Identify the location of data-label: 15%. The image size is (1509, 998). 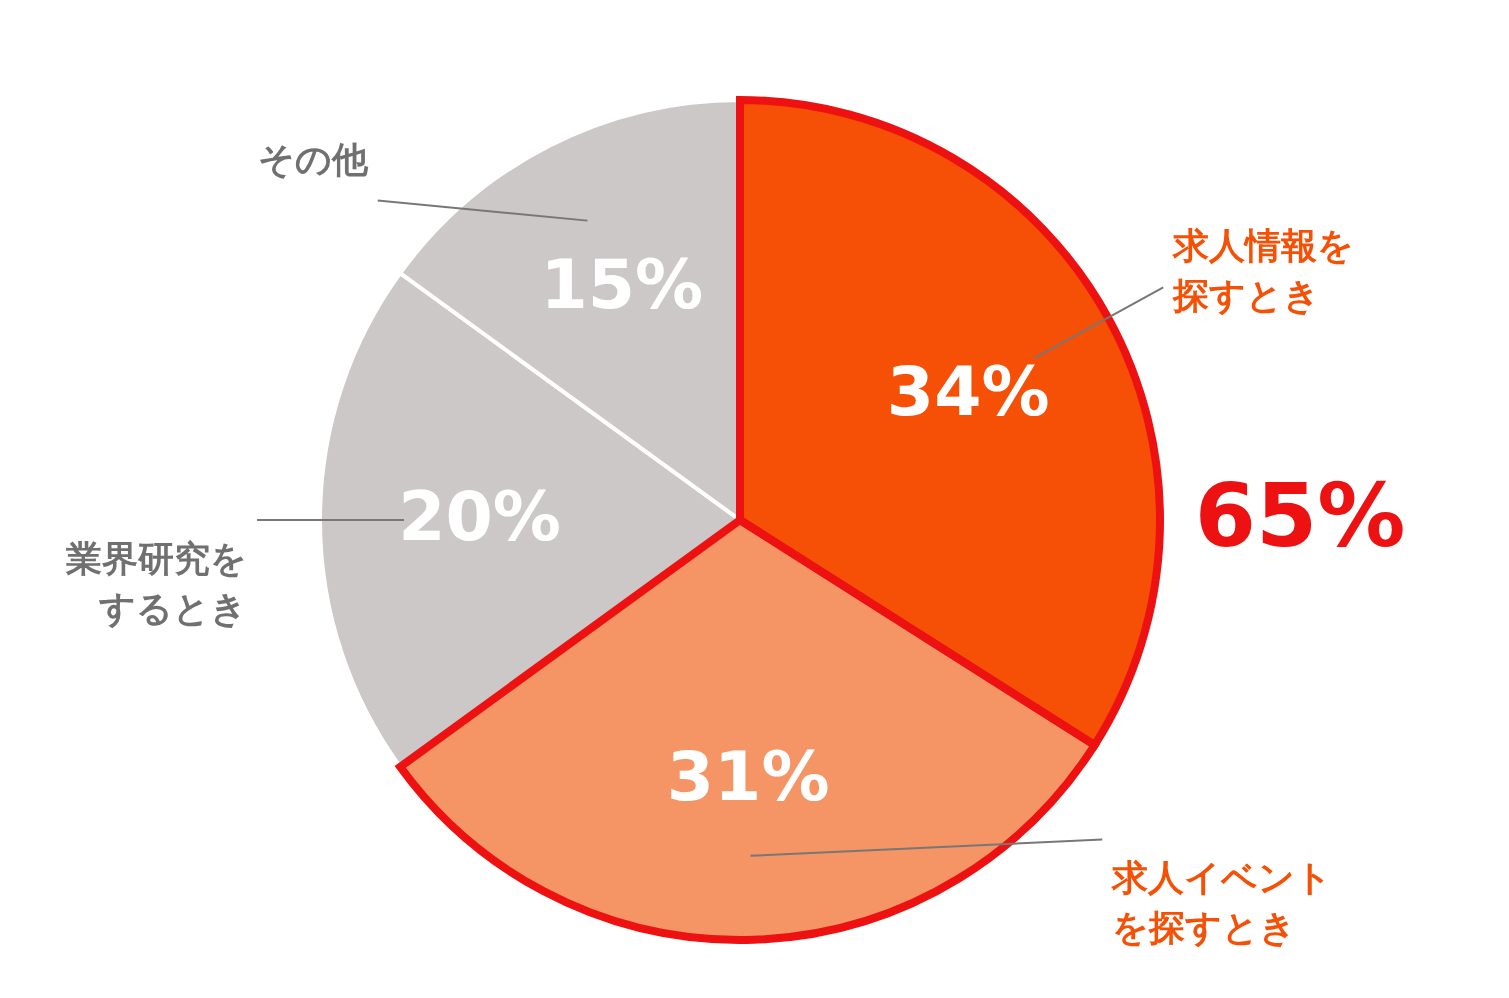
(622, 284).